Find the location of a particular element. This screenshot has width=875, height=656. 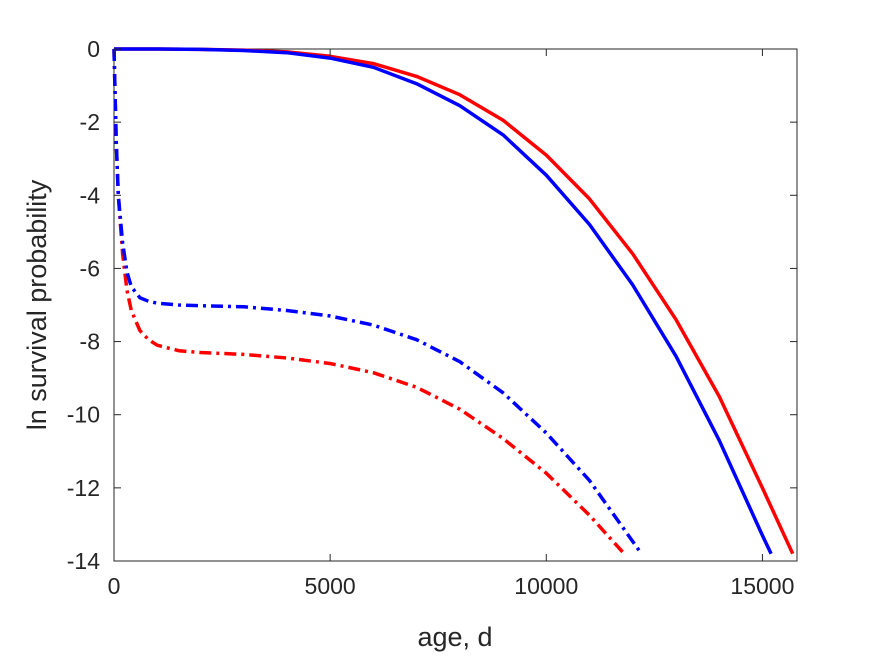

y-tick-label: -8 is located at coordinates (90, 342).